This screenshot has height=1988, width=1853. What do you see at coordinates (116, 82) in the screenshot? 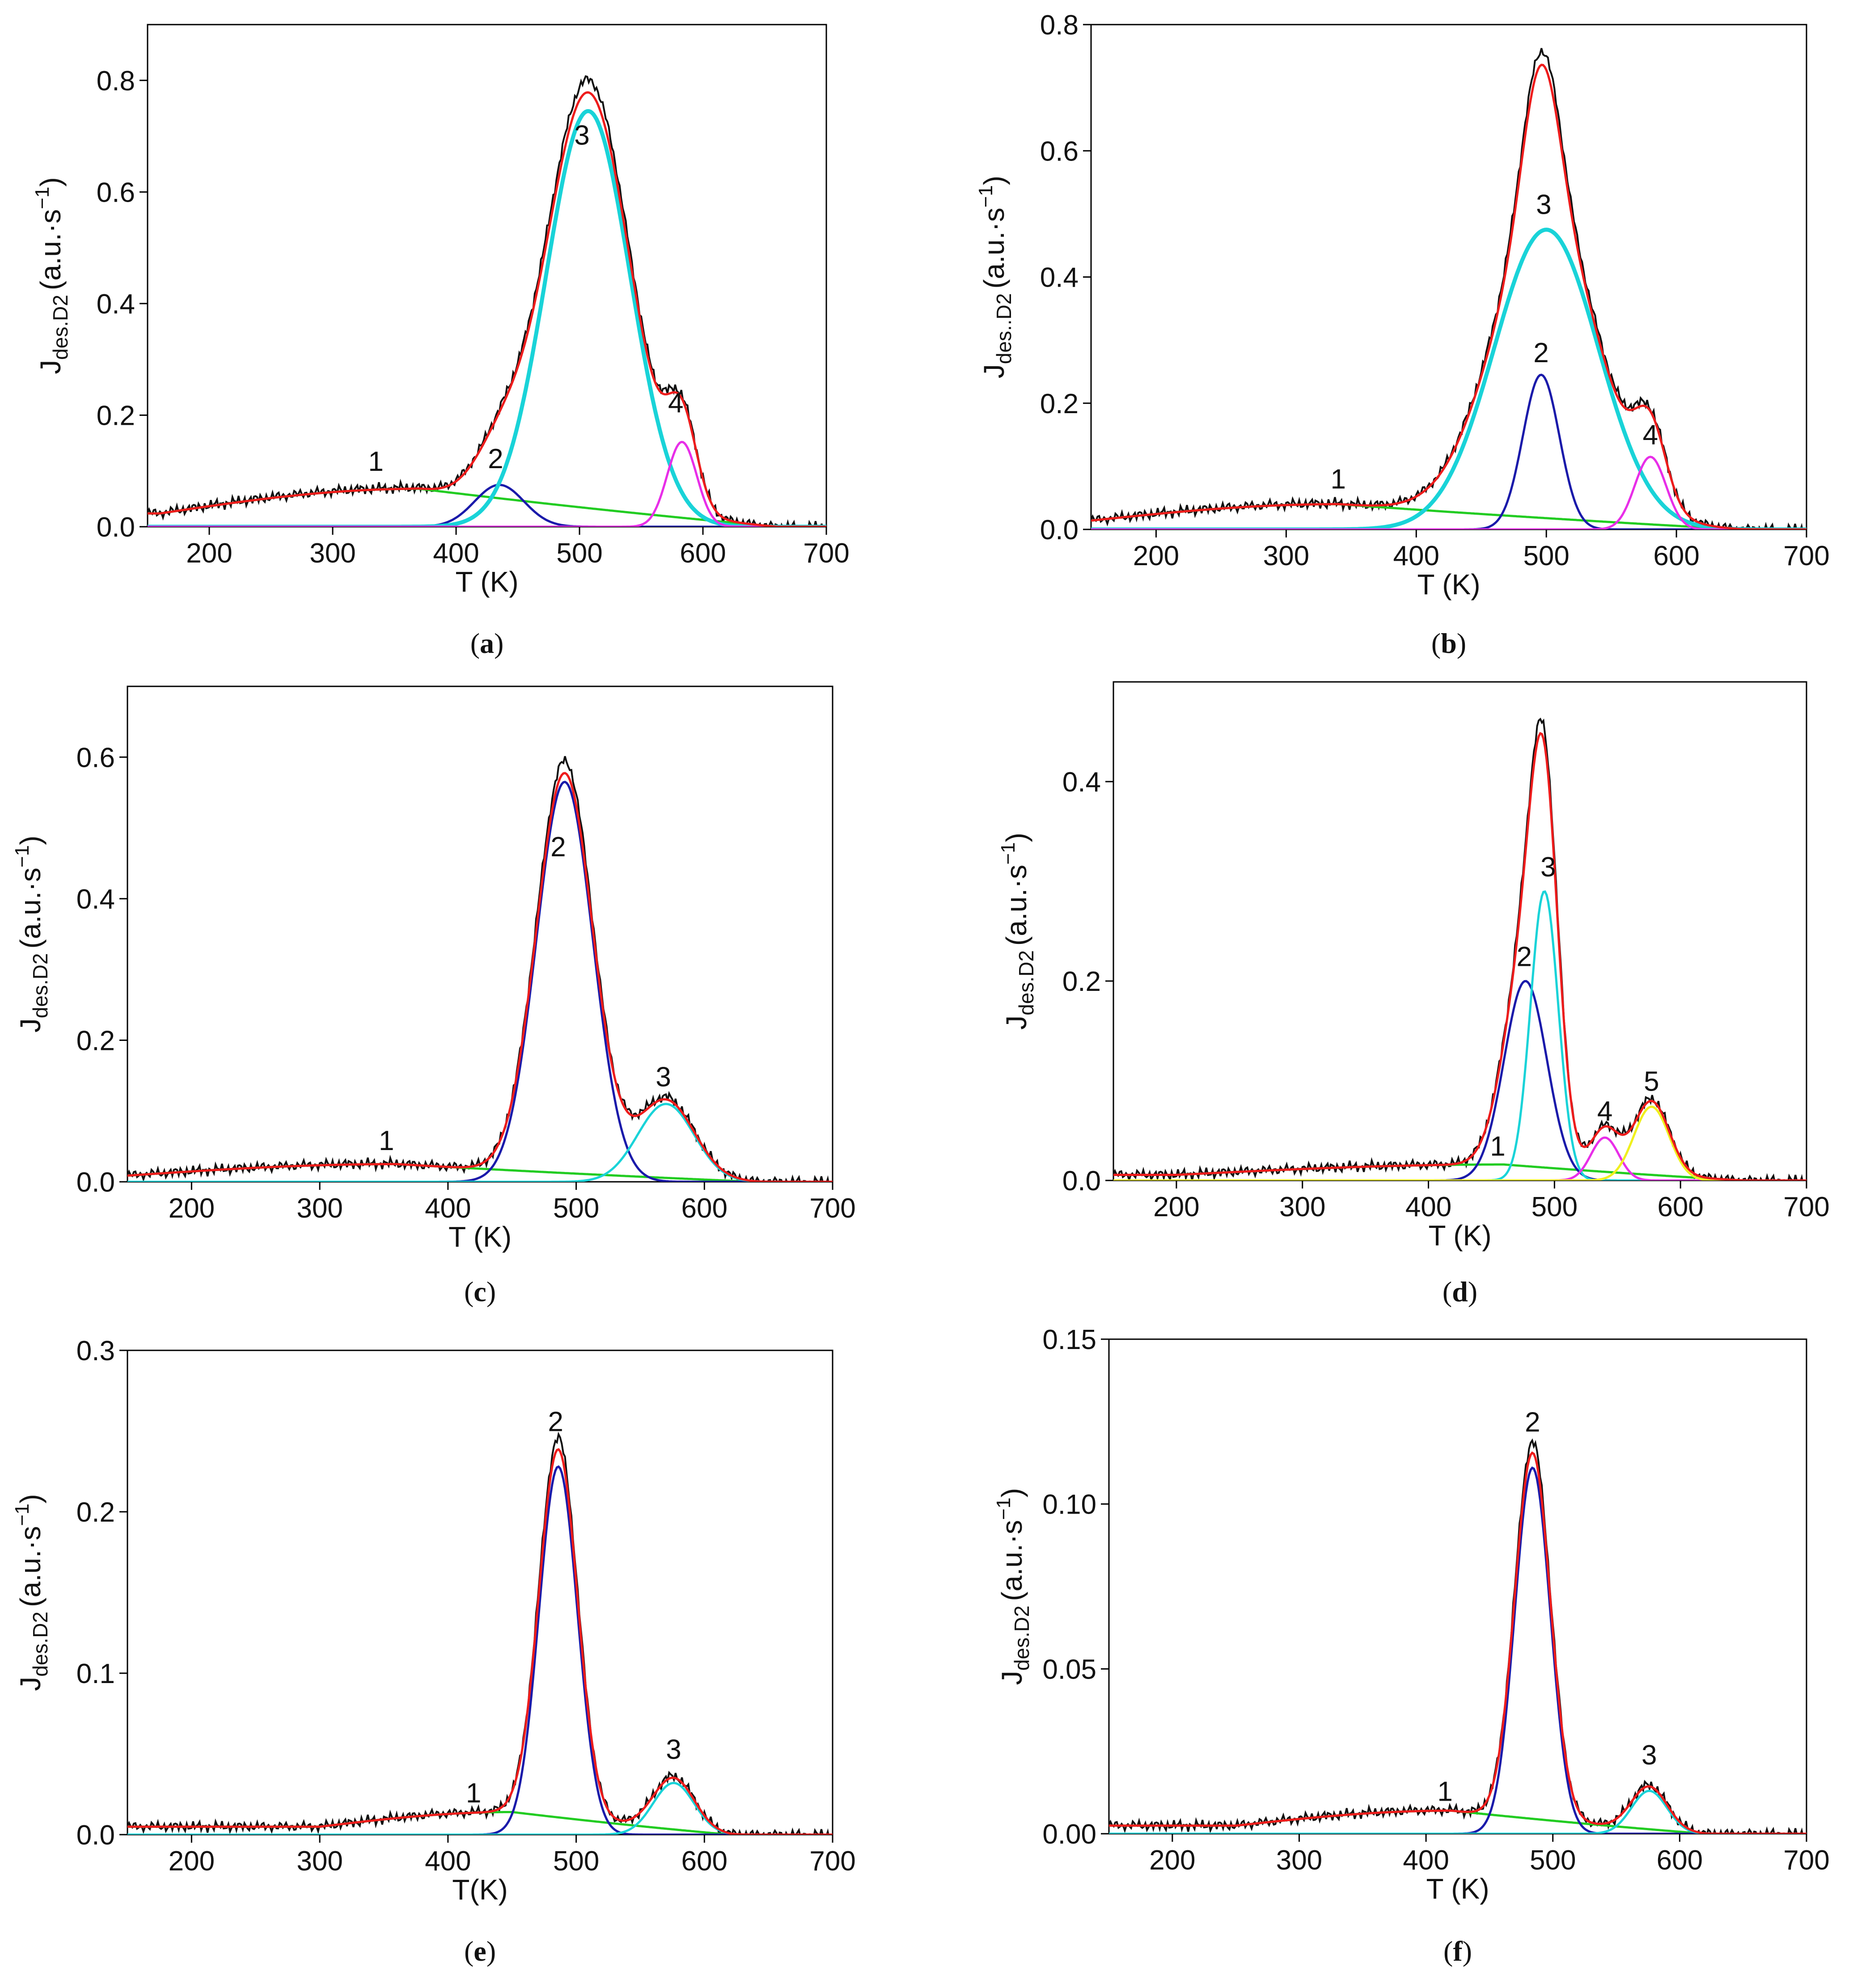
I see `y-tick-label: 0.8` at bounding box center [116, 82].